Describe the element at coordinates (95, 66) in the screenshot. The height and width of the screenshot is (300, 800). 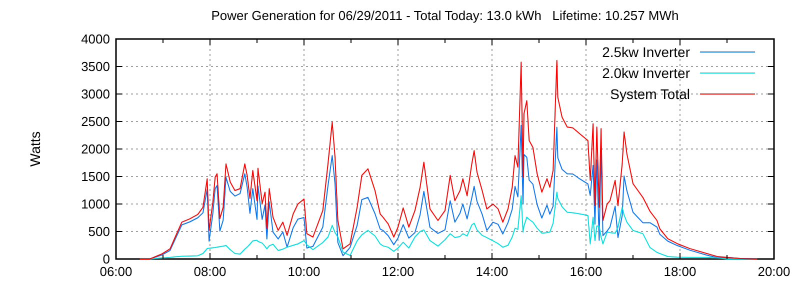
I see `y-tick-label: 3500` at that location.